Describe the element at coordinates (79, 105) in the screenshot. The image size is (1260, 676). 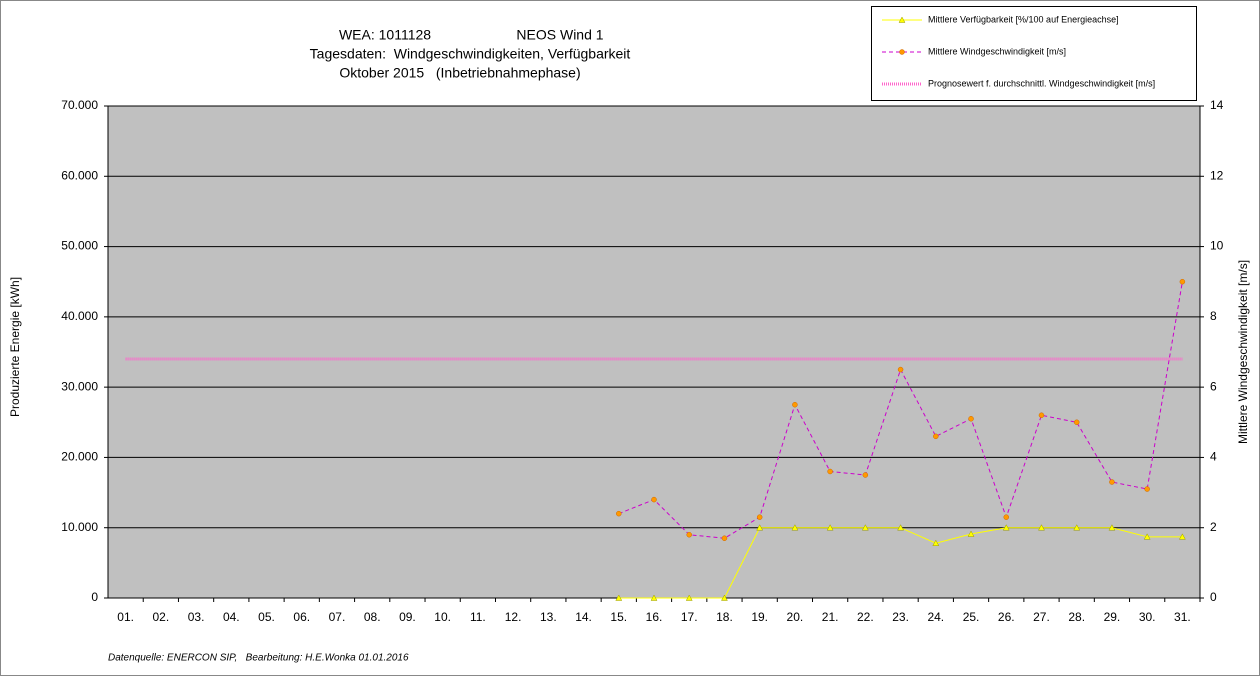
I see `y-tick-label: 70.000` at that location.